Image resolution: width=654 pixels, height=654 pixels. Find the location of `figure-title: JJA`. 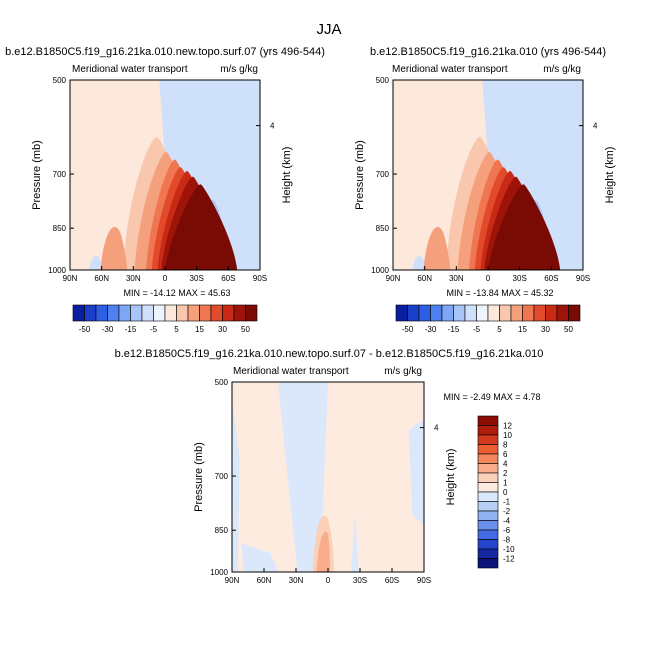

figure-title: JJA is located at coordinates (328, 29).